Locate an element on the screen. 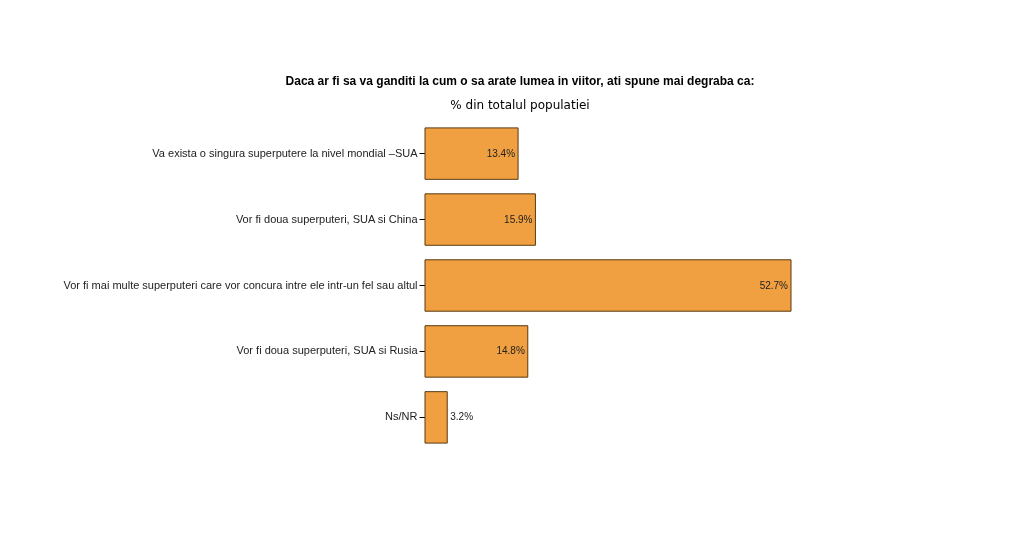  y-tick-label: Vor fi doua superputeri, SUA si China is located at coordinates (327, 218).